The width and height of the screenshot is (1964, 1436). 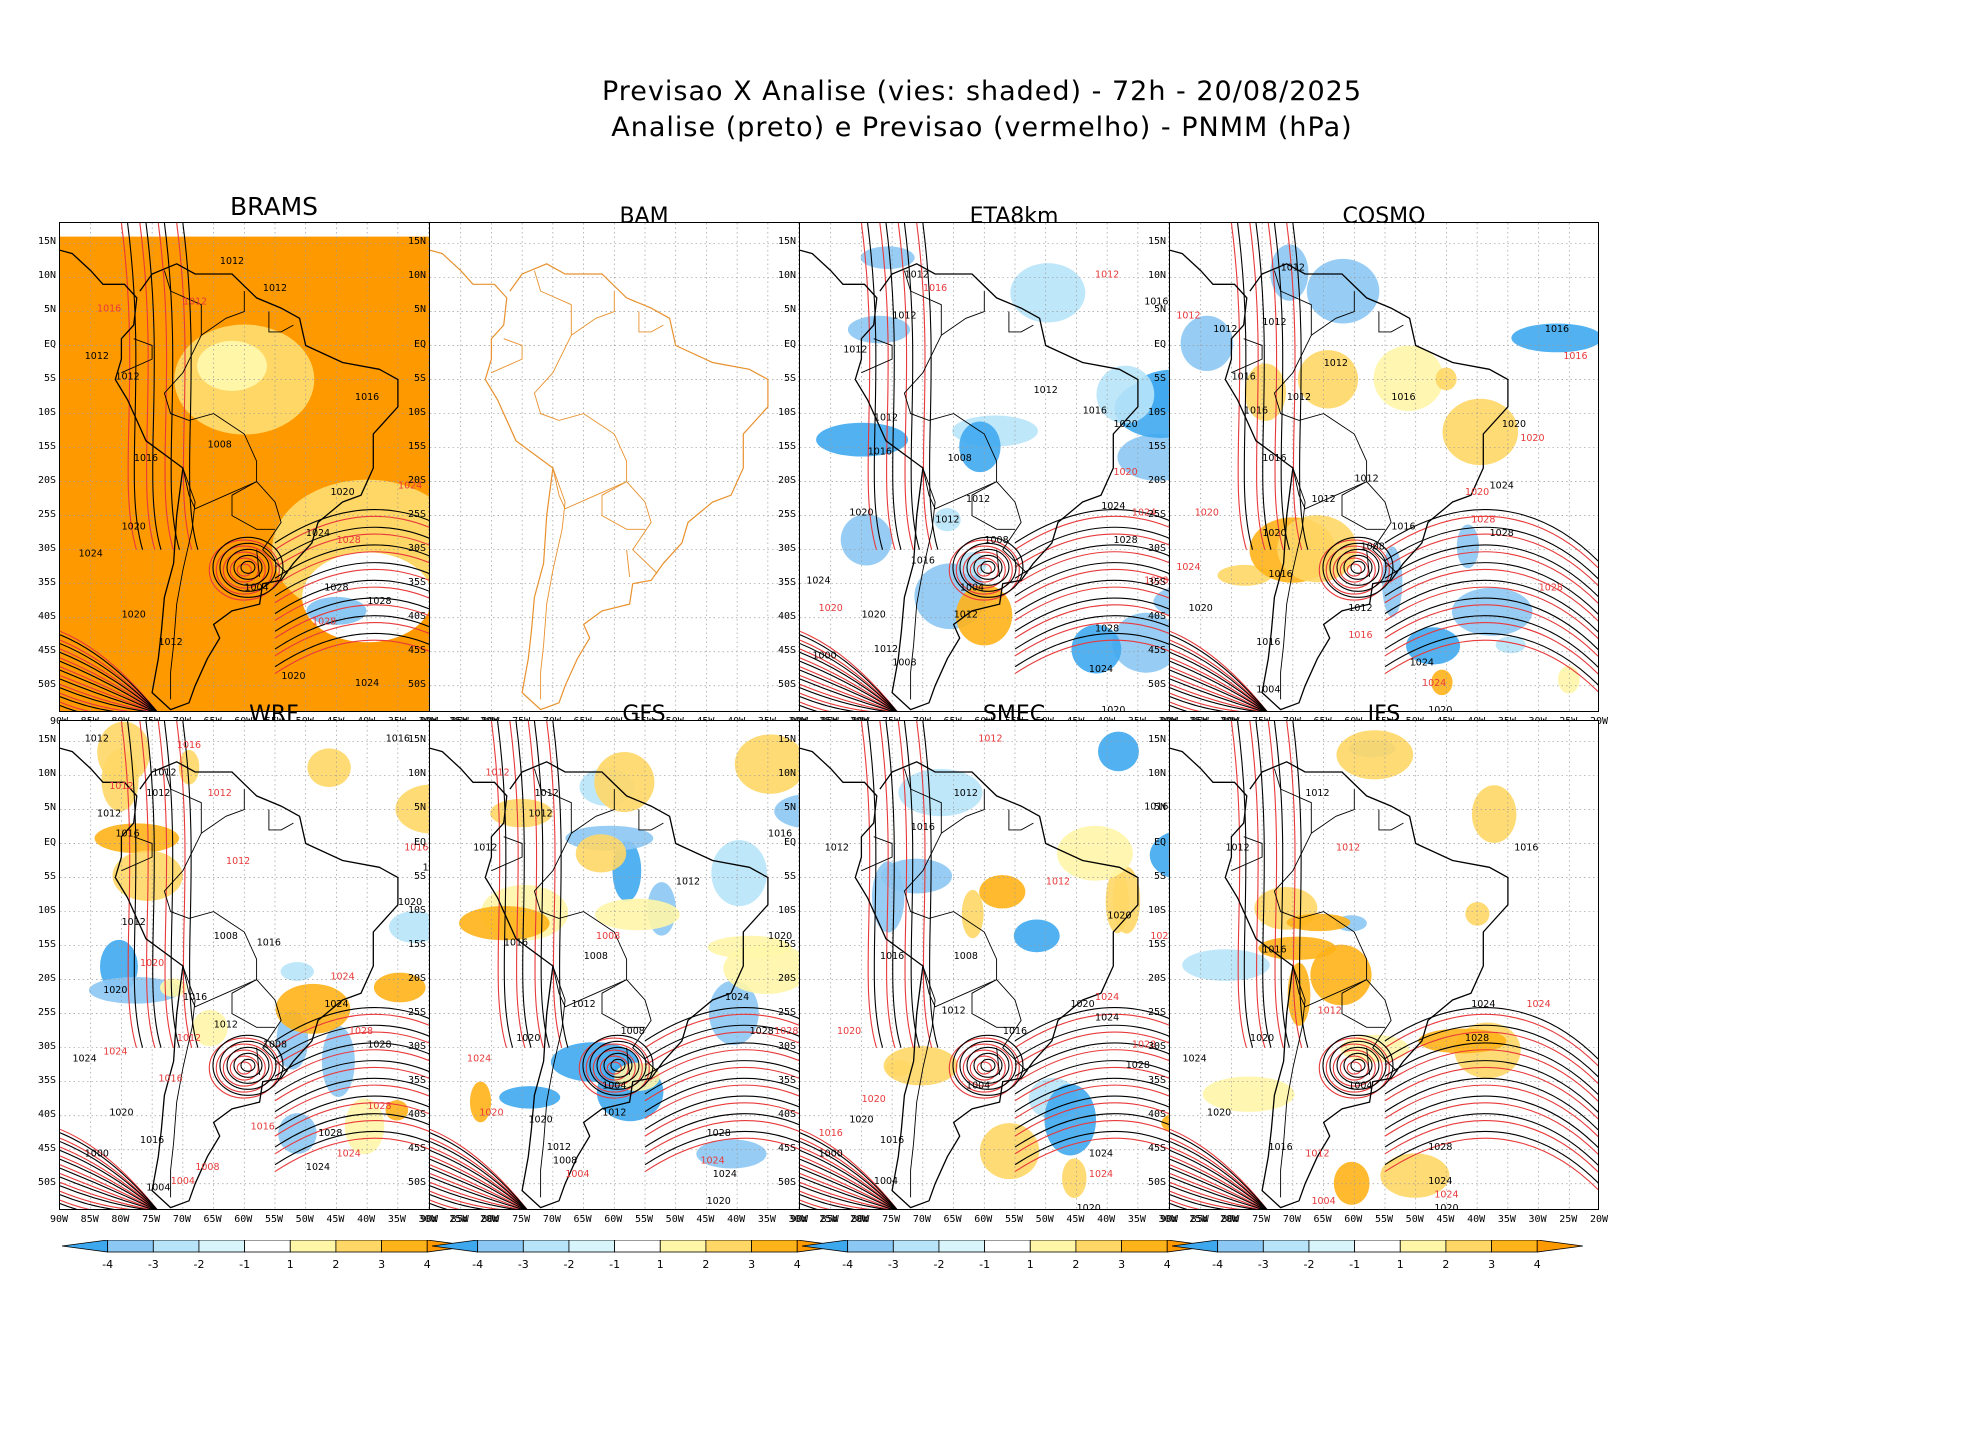 I want to click on lon-tick-label: 35W, so click(x=766, y=1219).